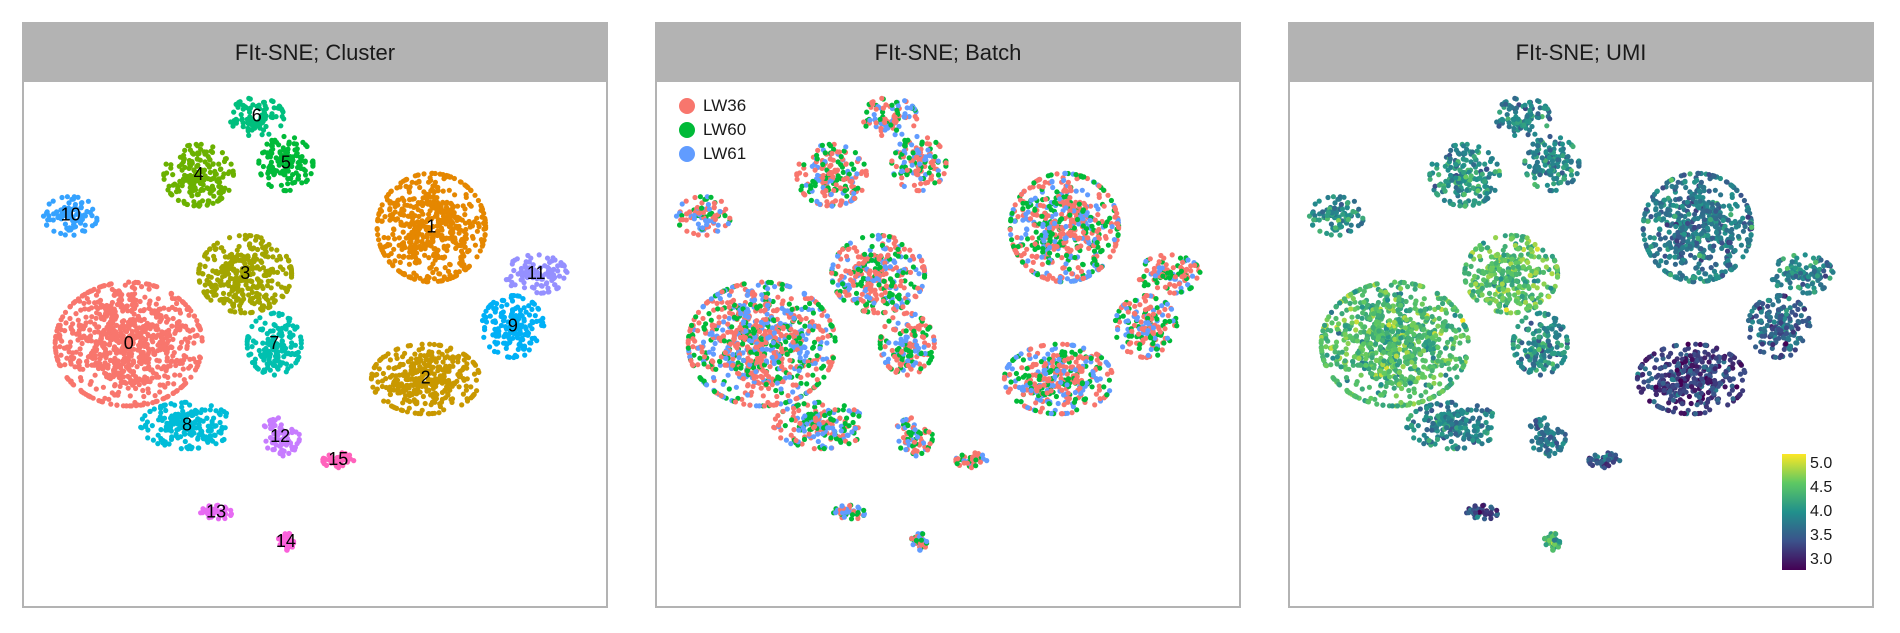  Describe the element at coordinates (280, 436) in the screenshot. I see `cluster-label: 12` at that location.